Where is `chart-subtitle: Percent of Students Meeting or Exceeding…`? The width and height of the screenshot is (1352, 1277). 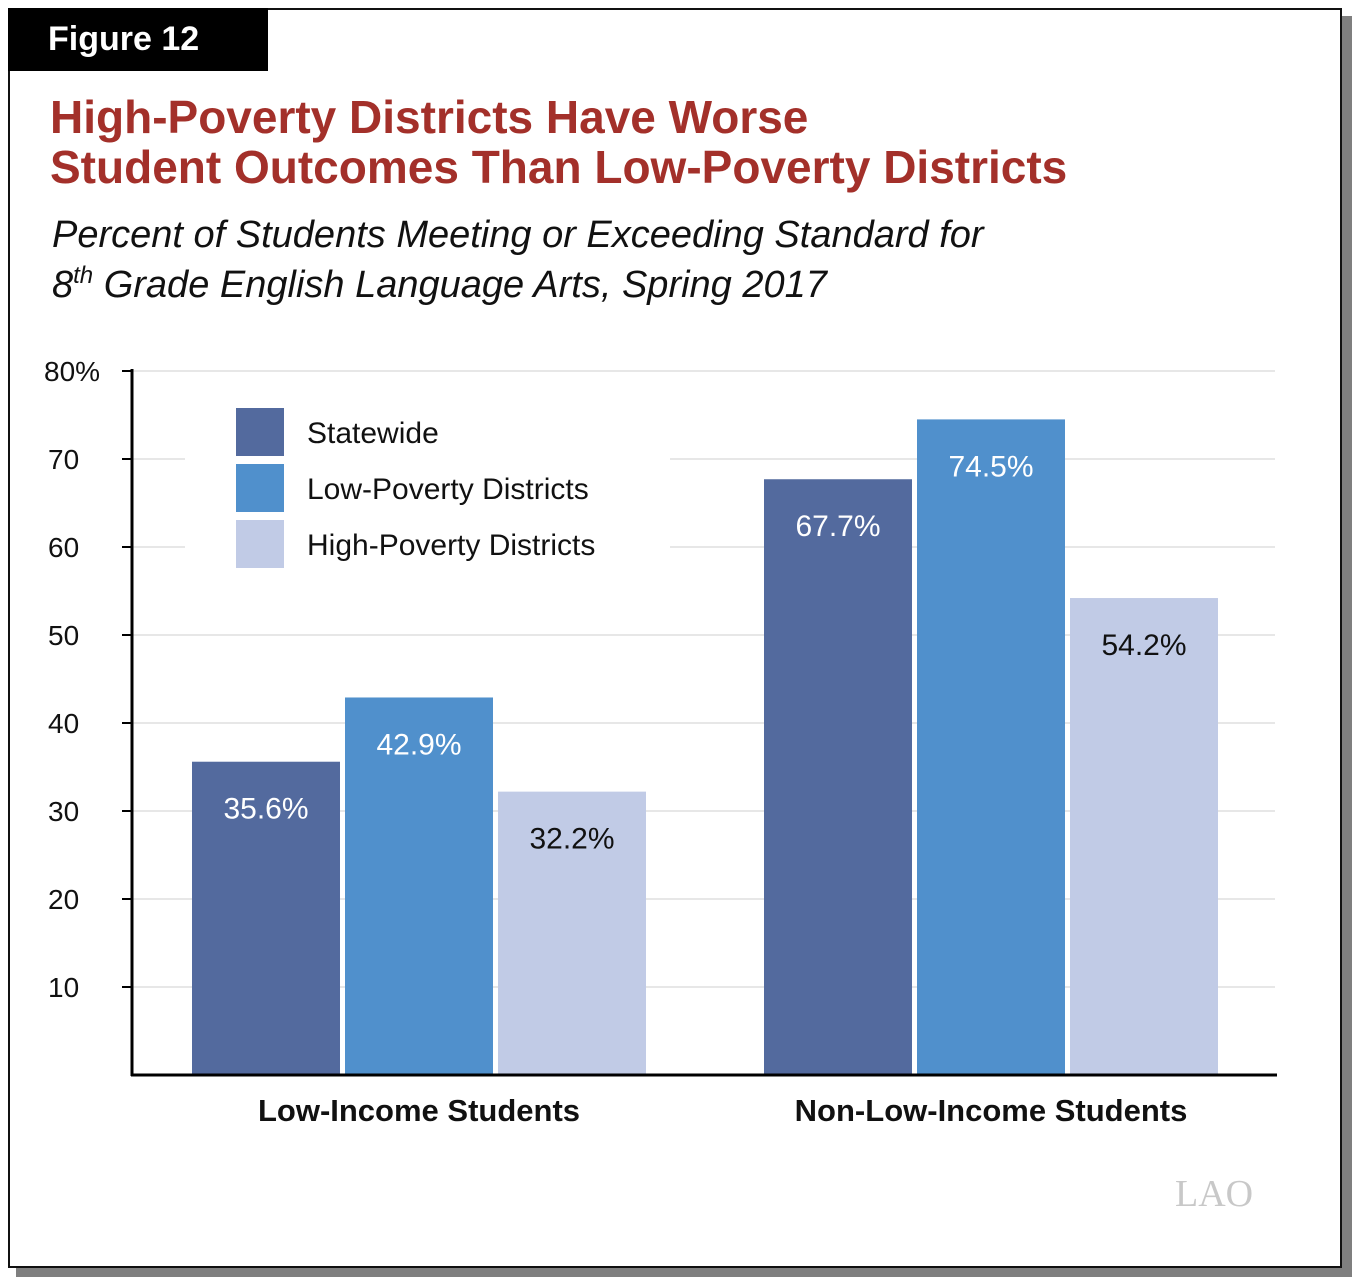 chart-subtitle: Percent of Students Meeting or Exceeding… is located at coordinates (518, 260).